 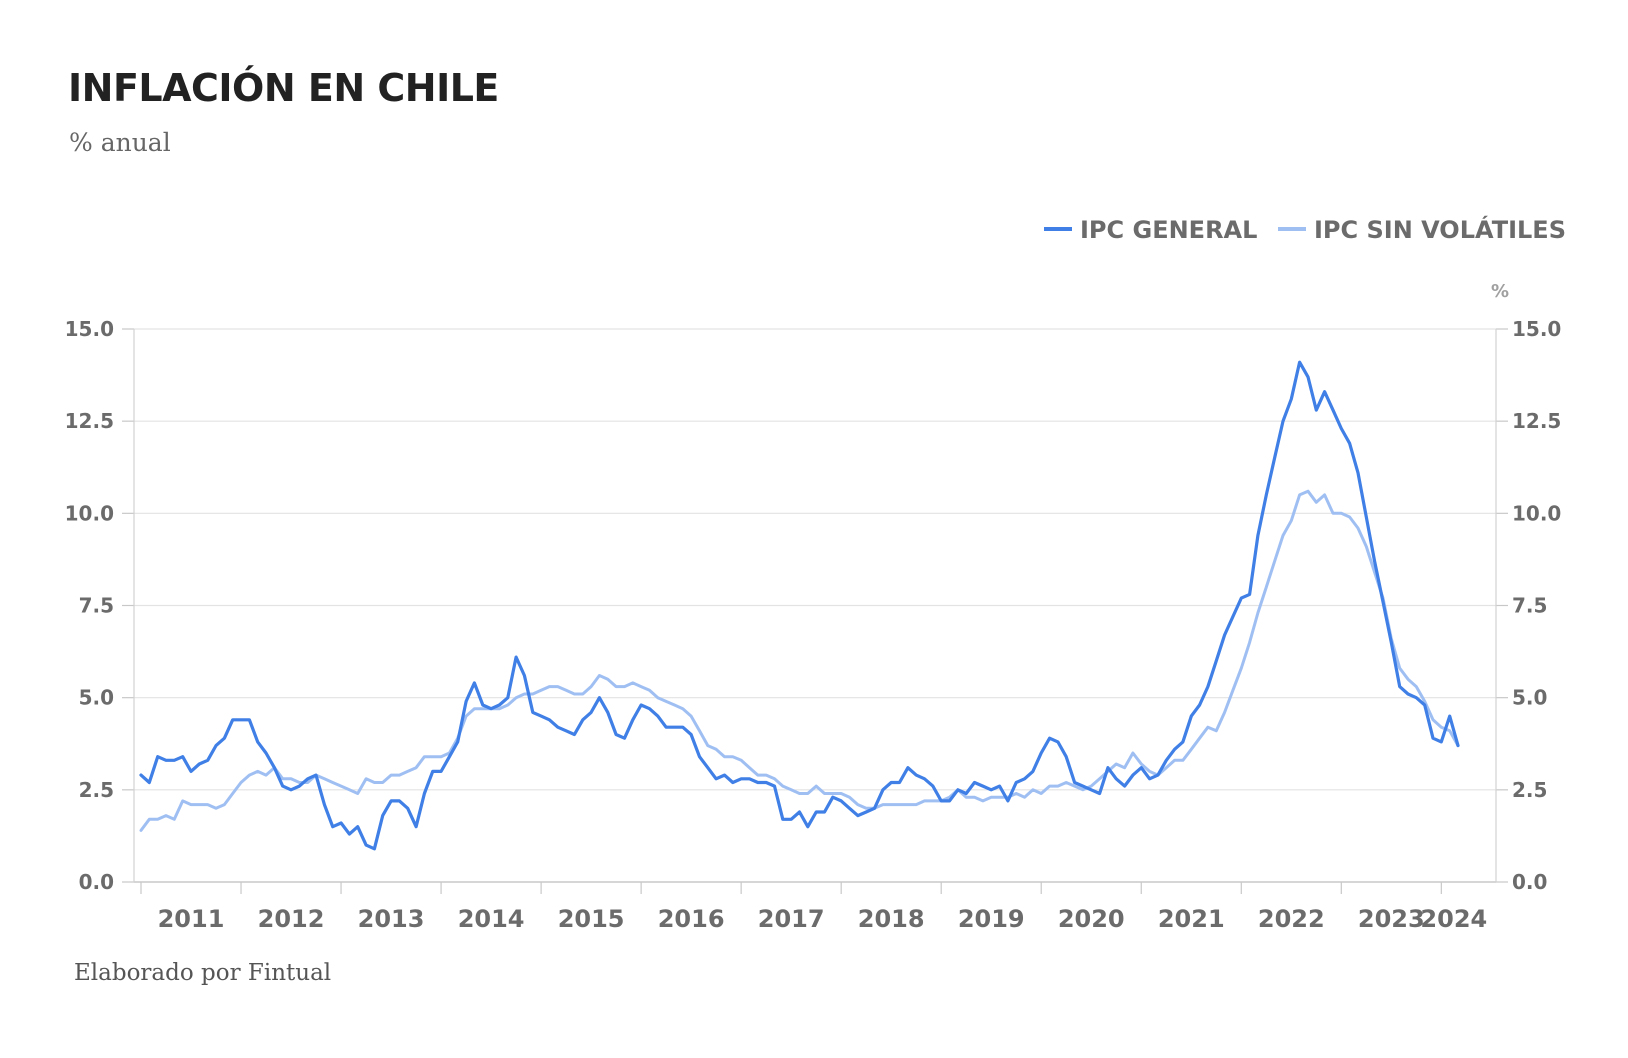 What do you see at coordinates (191, 919) in the screenshot?
I see `x-tick-label: 2011` at bounding box center [191, 919].